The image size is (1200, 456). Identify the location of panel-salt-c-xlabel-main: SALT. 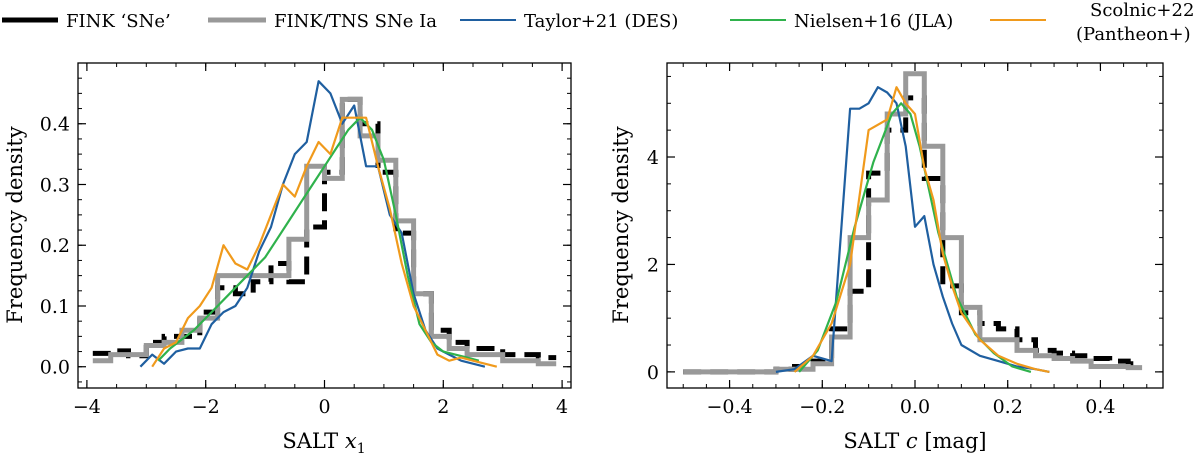
(874, 441).